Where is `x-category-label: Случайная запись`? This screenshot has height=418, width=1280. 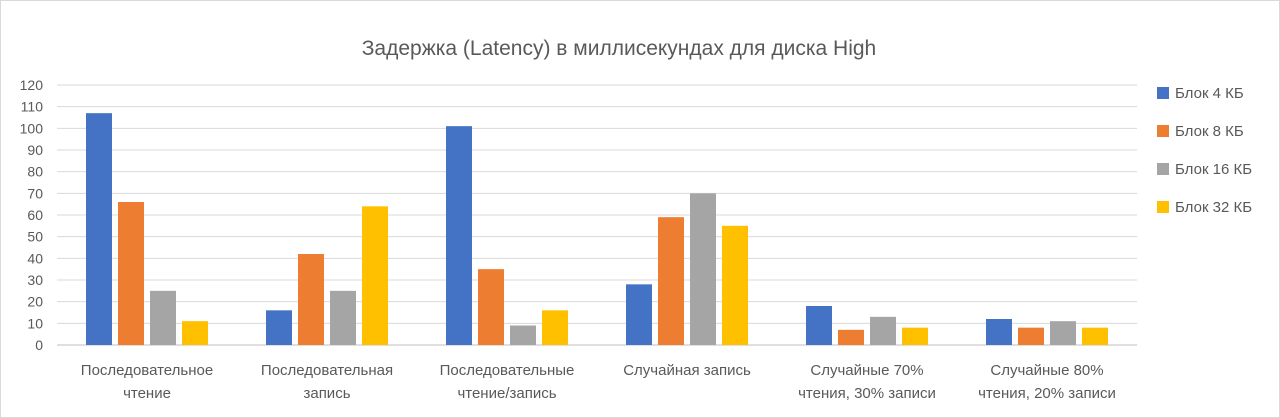 x-category-label: Случайная запись is located at coordinates (687, 370).